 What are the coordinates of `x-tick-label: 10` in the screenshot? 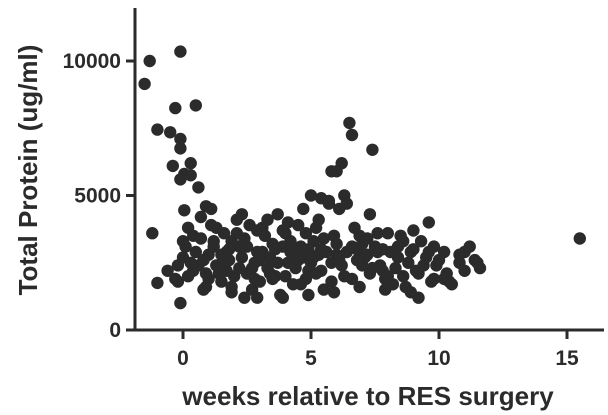 It's located at (438, 358).